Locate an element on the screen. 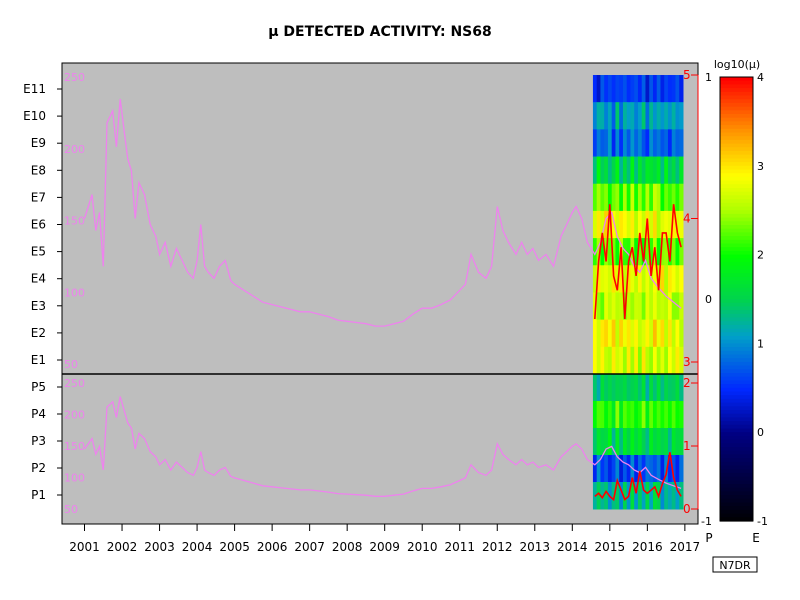  x-tick-label: 2003 is located at coordinates (159, 547).